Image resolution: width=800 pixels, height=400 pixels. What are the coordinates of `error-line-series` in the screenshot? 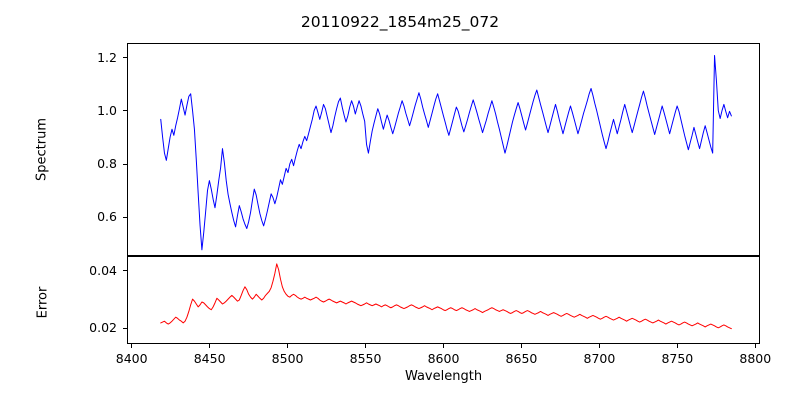 It's located at (446, 296).